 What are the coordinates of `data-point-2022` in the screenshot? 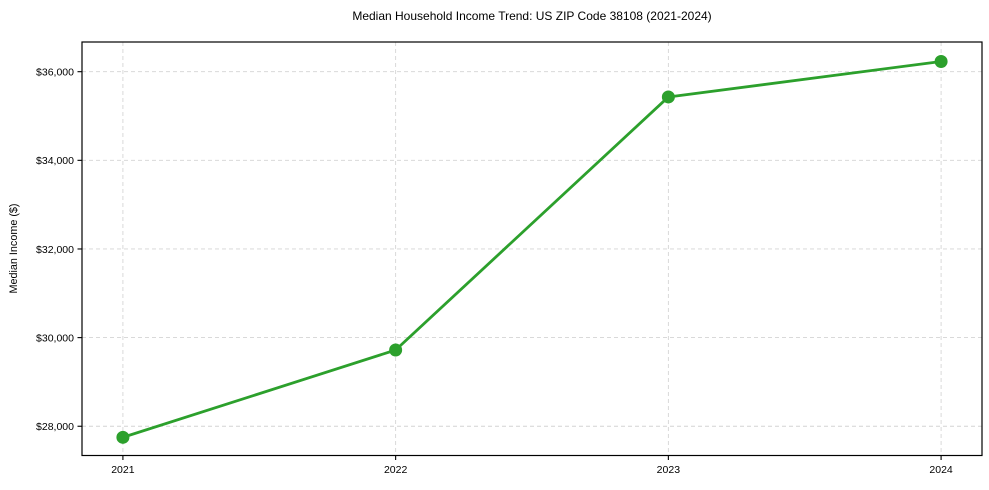 It's located at (396, 350).